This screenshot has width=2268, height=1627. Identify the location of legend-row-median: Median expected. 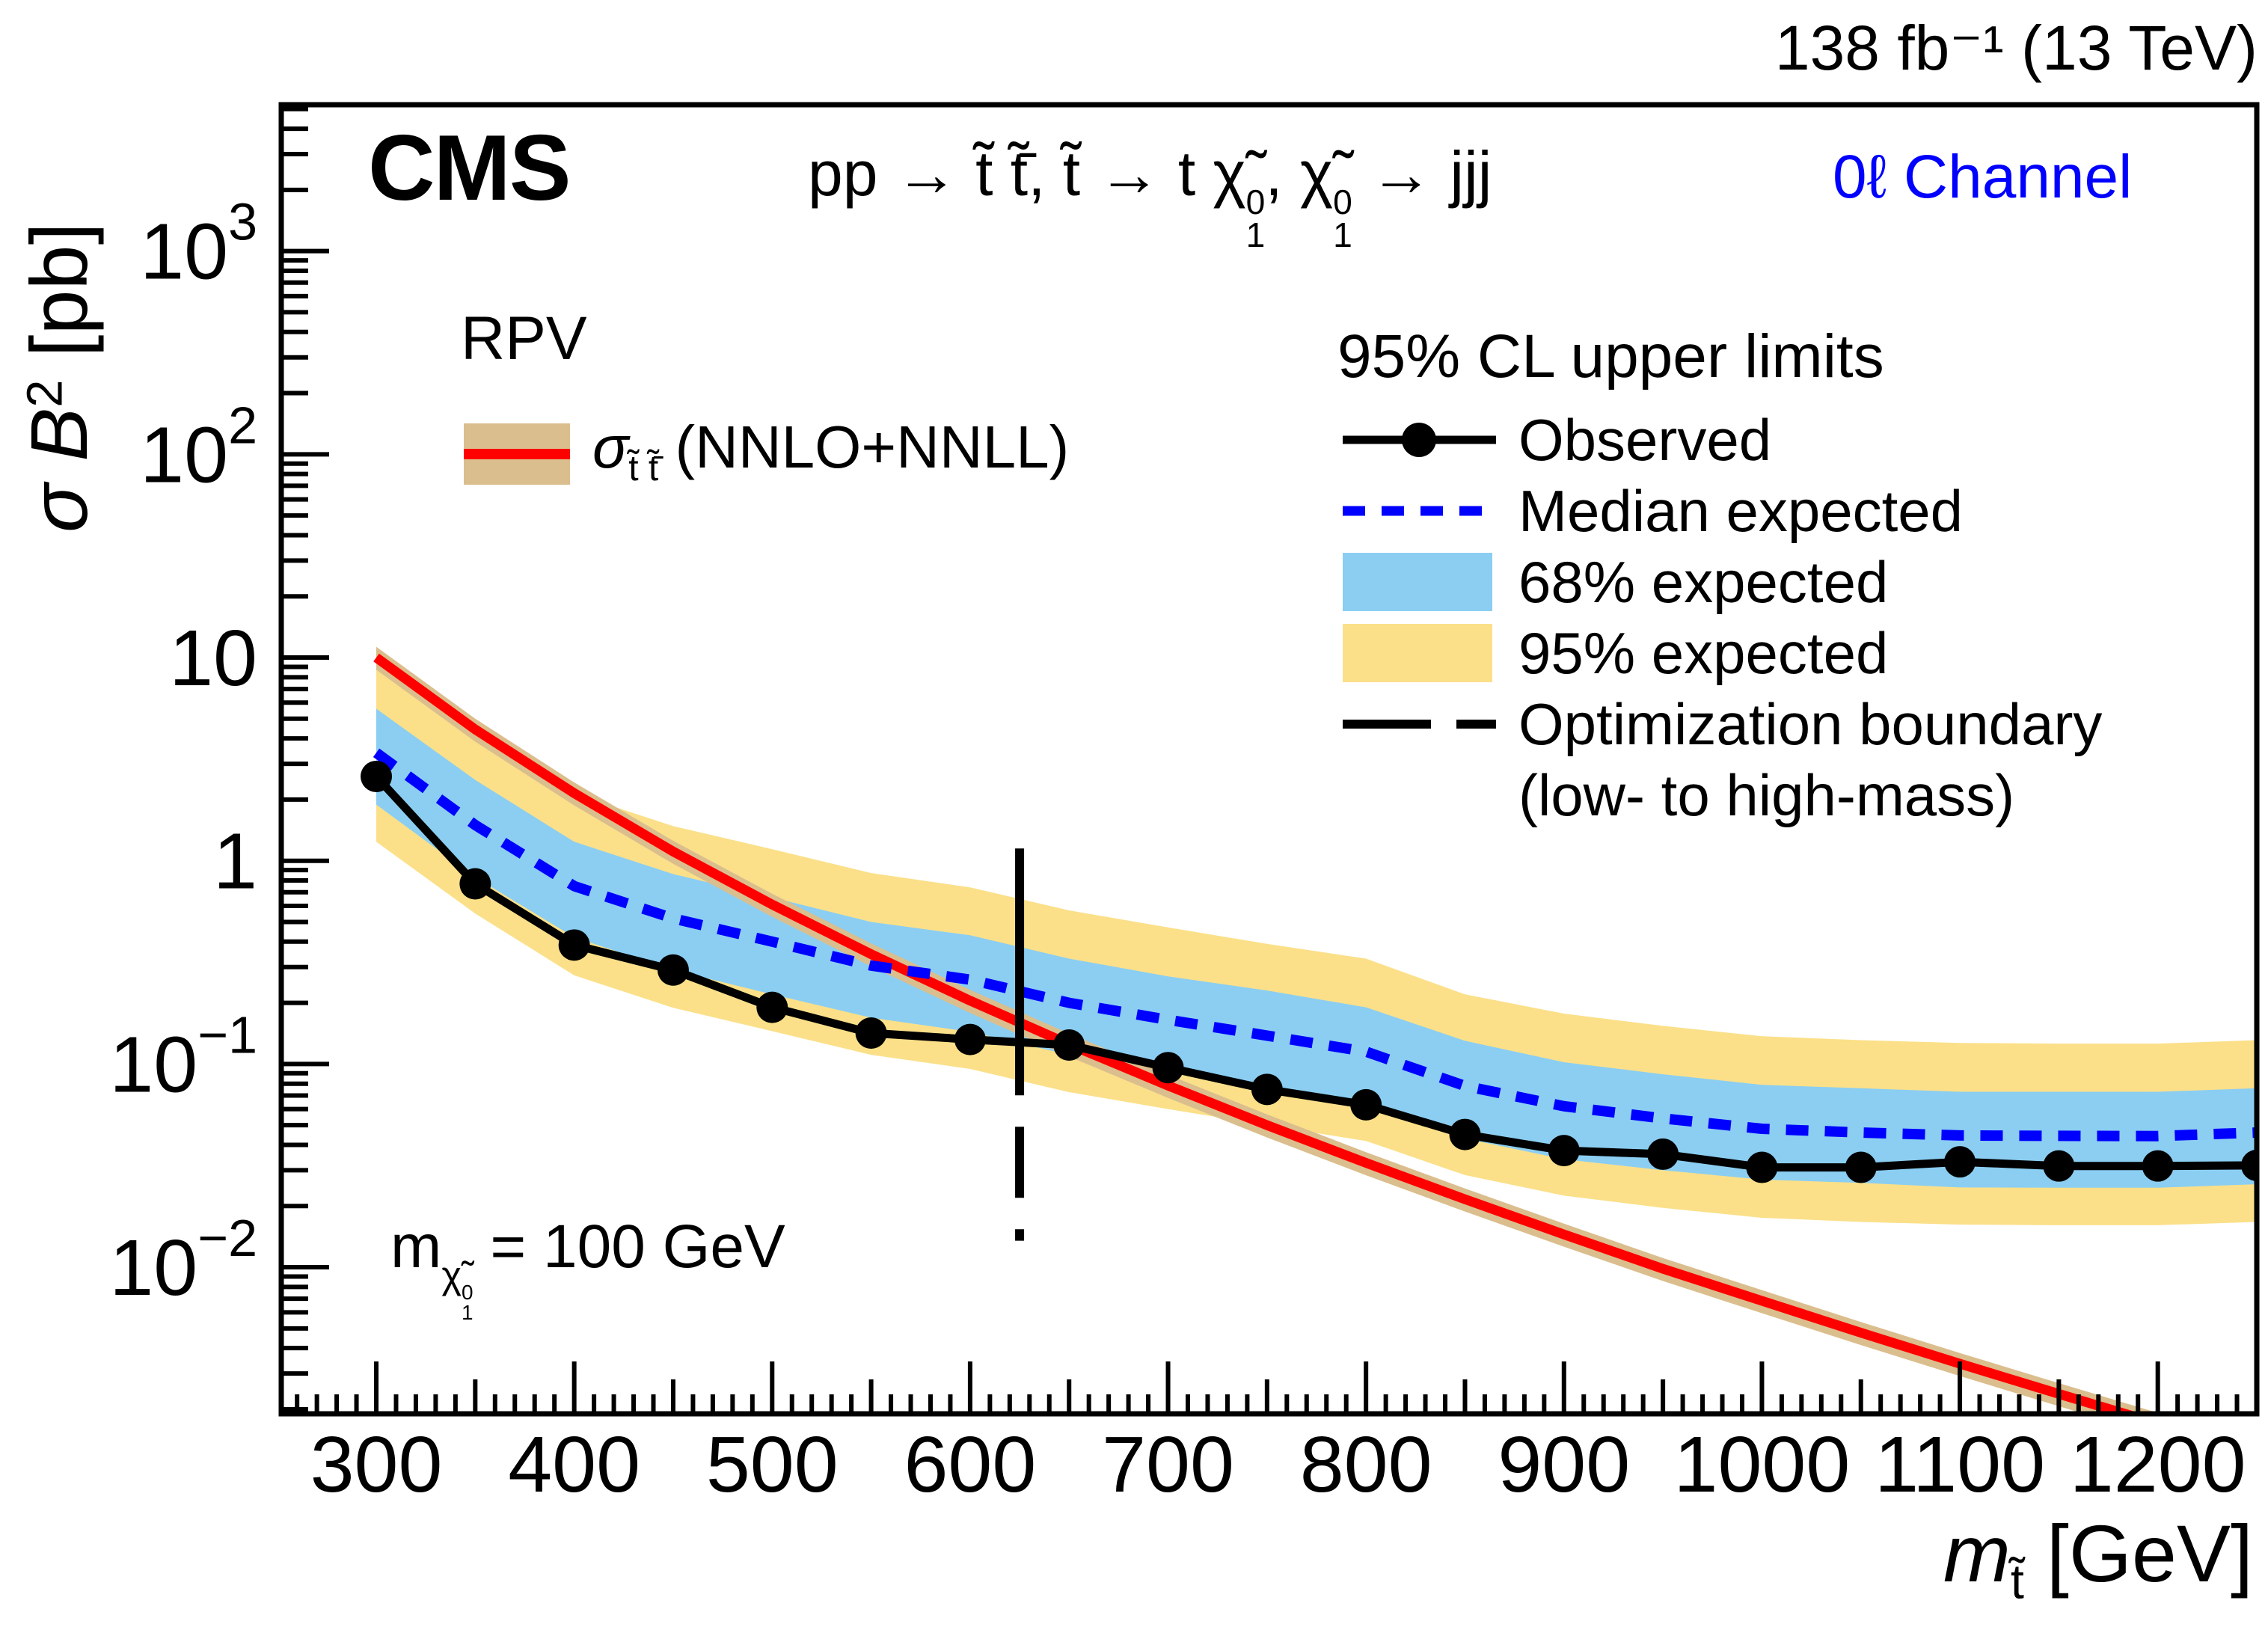
(1653, 510).